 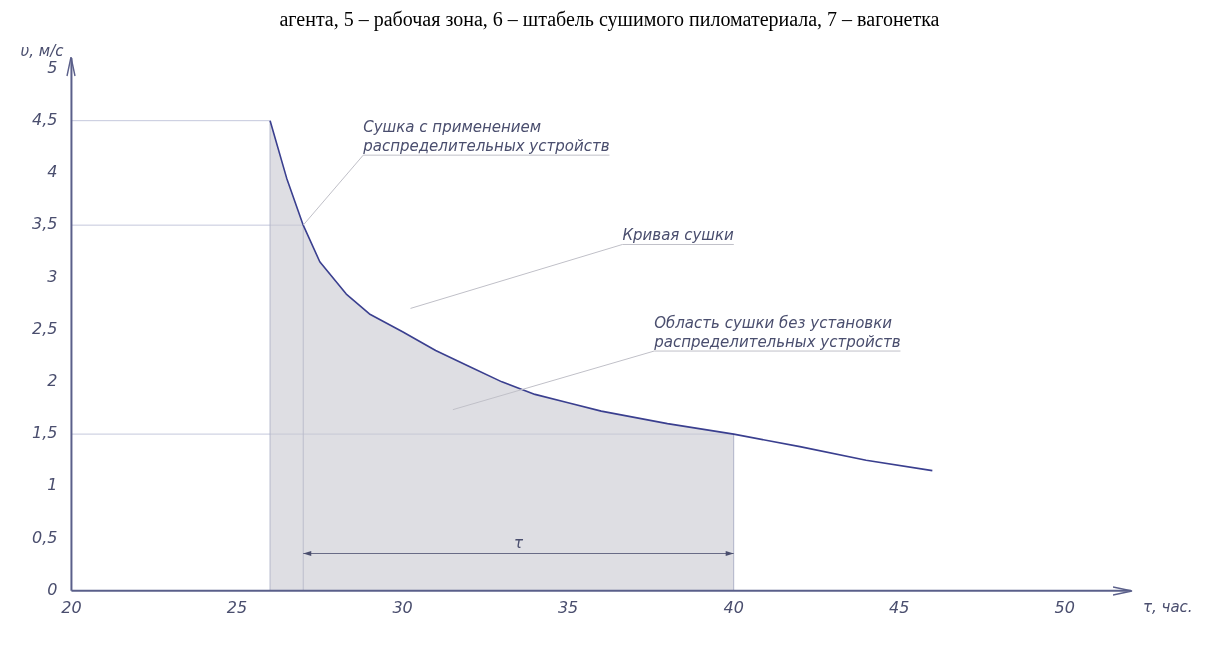 I want to click on y-tick-label: 0,5, so click(x=44, y=537).